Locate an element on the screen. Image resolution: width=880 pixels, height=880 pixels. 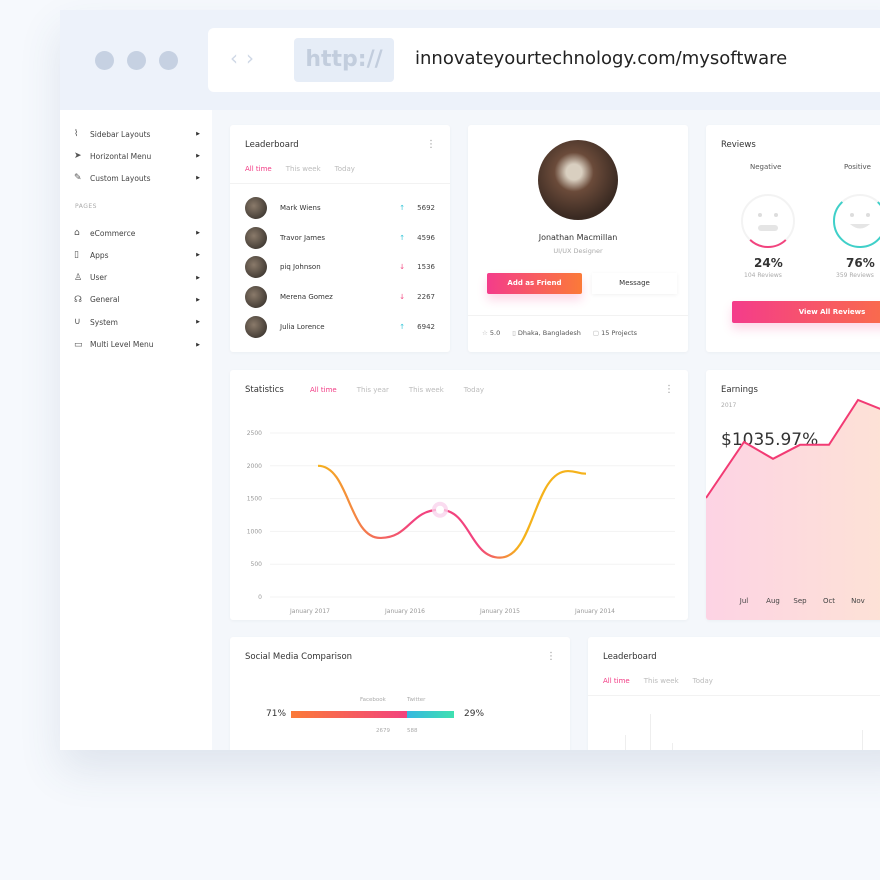
x-tick-label: Aug is located at coordinates (773, 601).